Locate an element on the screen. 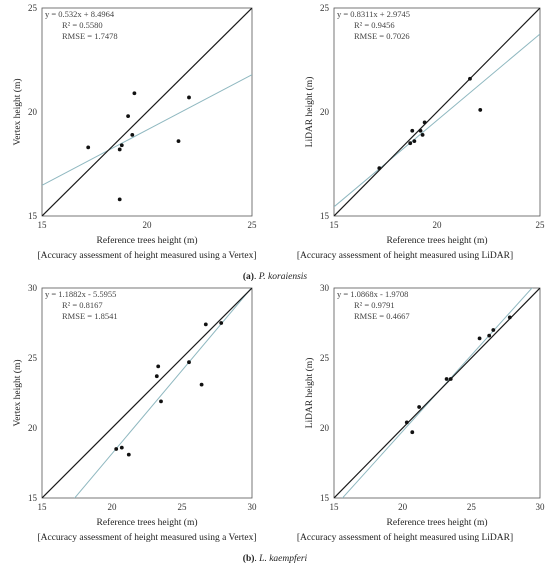 This screenshot has height=567, width=550. regression-stat: y = 0.532x + 8.4964 is located at coordinates (80, 14).